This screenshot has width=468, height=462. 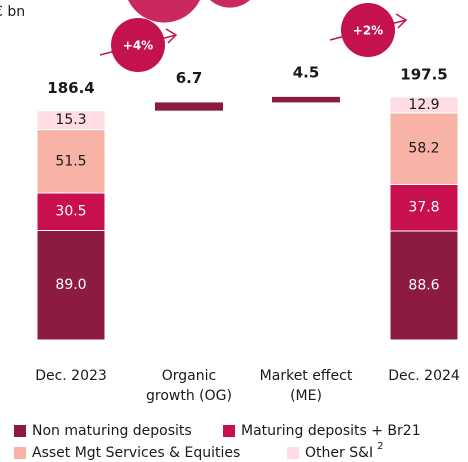 I want to click on x-tick-line: Organic, so click(x=189, y=376).